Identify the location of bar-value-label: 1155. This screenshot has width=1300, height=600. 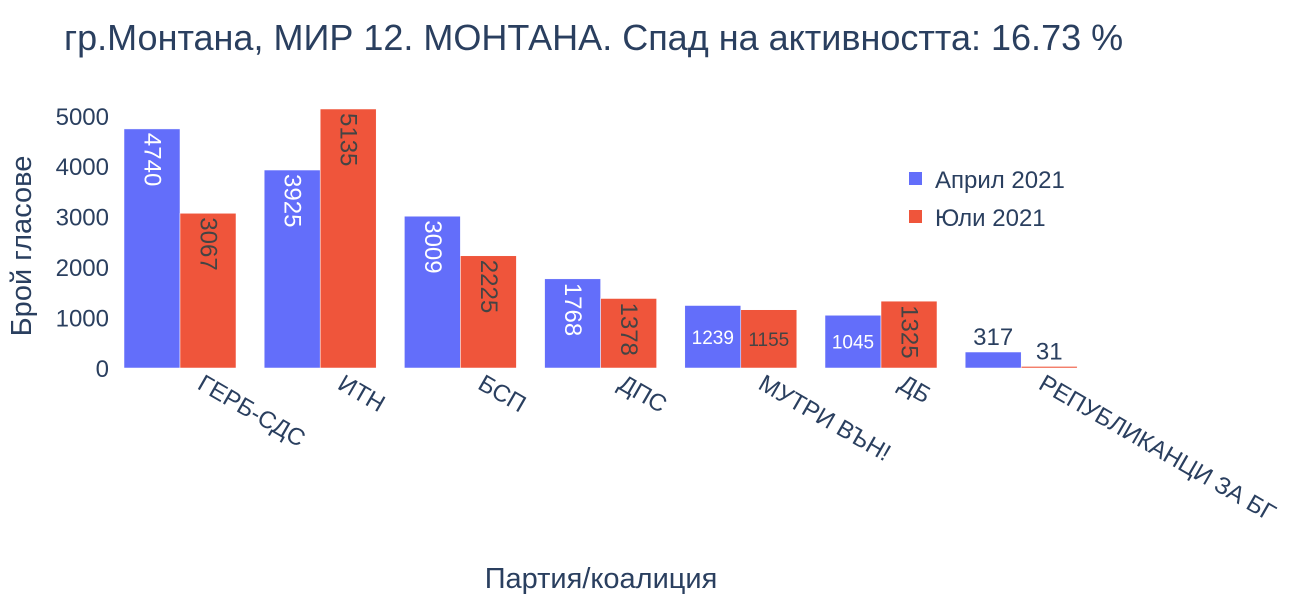
(768, 340).